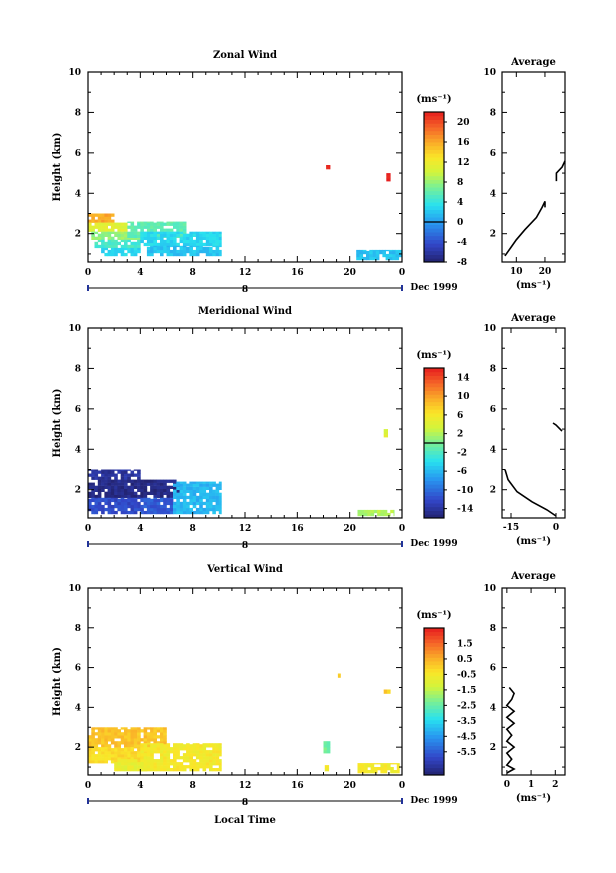 This screenshot has width=616, height=873. What do you see at coordinates (245, 423) in the screenshot?
I see `plot-frame` at bounding box center [245, 423].